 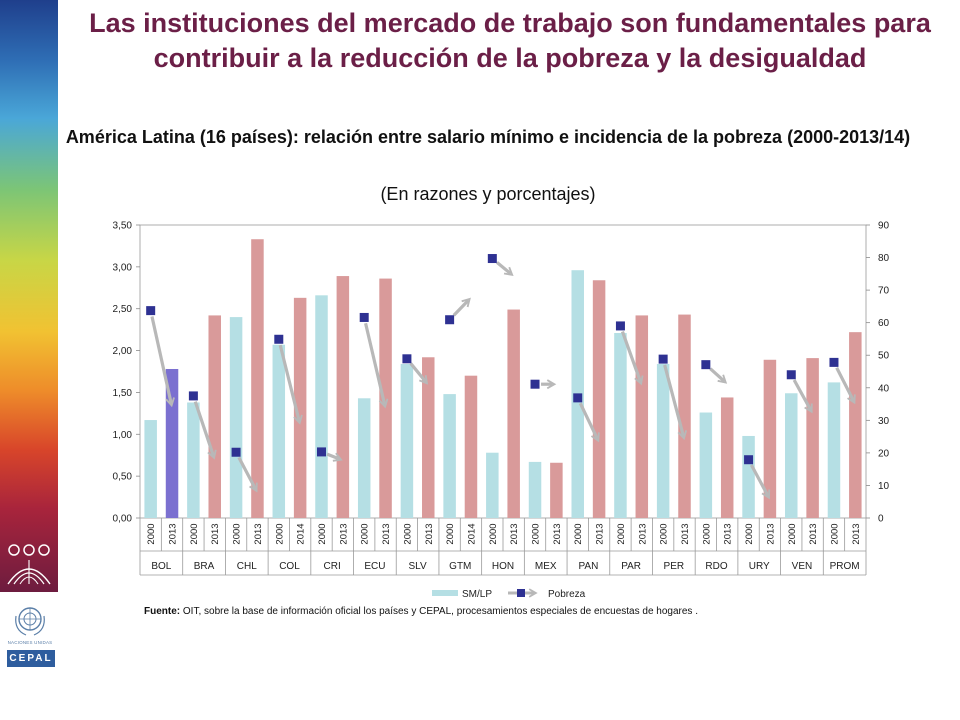 What do you see at coordinates (884, 226) in the screenshot?
I see `y-right-tick-label: 90` at bounding box center [884, 226].